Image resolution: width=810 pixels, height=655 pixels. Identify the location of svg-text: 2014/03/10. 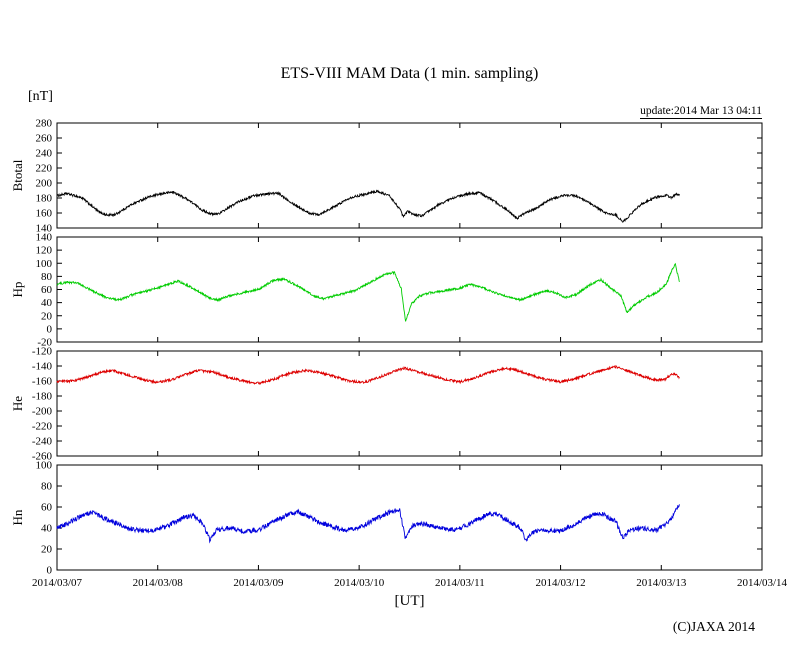
(359, 583).